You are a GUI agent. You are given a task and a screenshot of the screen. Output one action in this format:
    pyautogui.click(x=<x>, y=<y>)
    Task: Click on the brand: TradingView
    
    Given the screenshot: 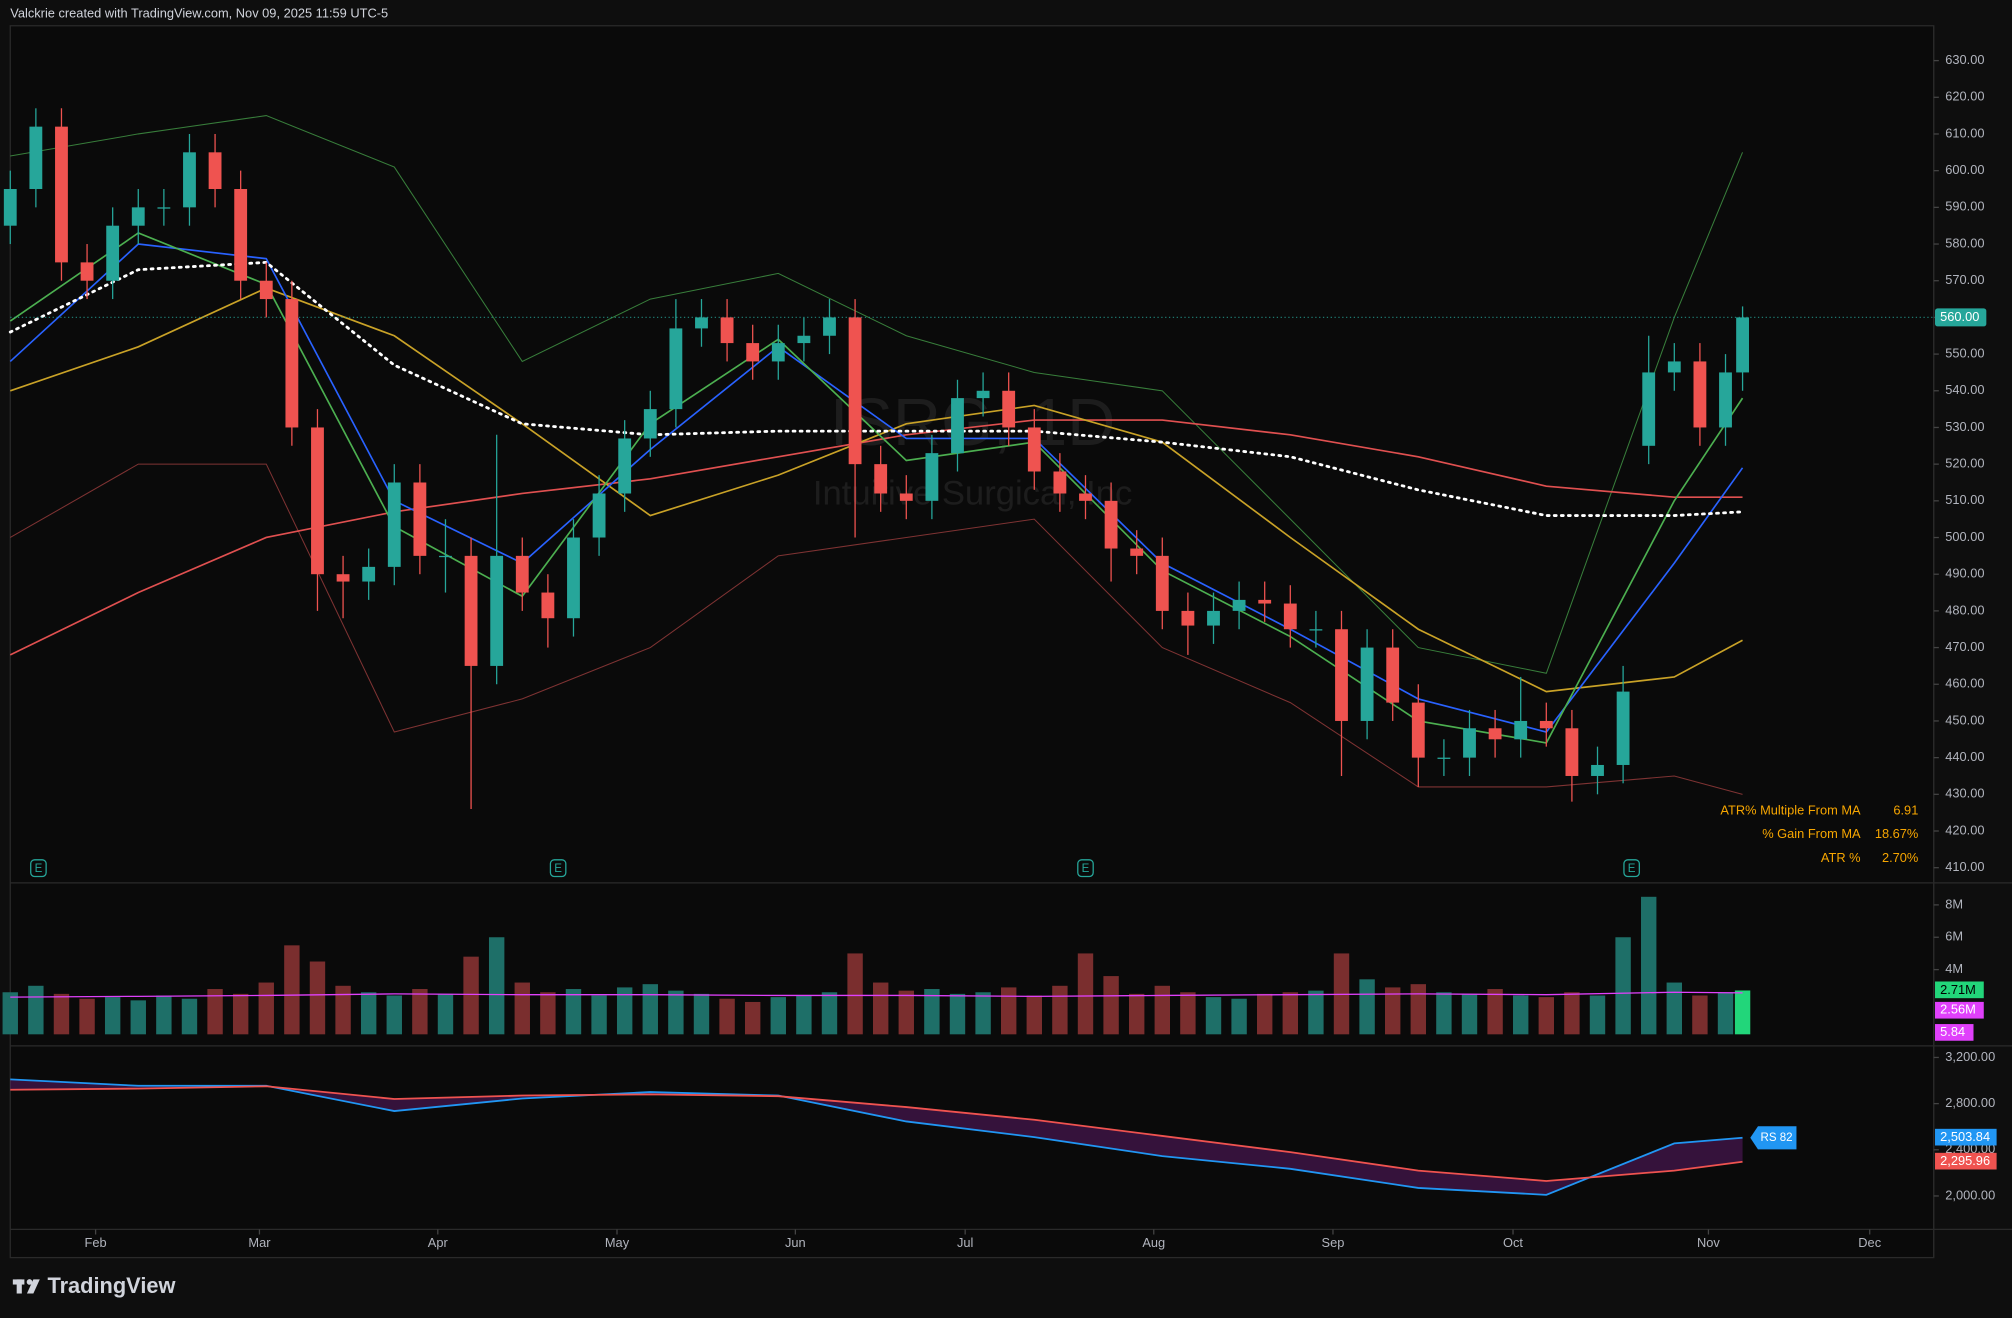 What is the action you would take?
    pyautogui.click(x=111, y=1285)
    